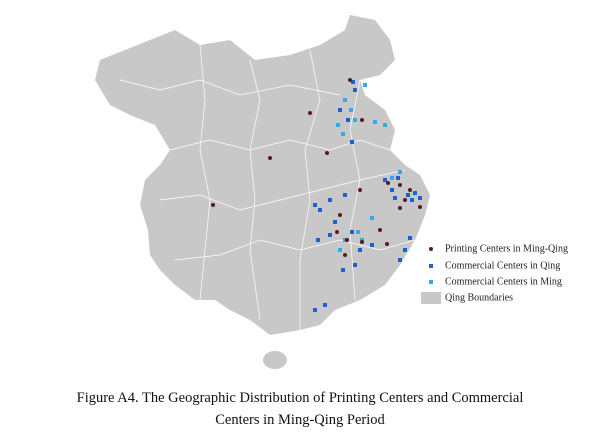 This screenshot has height=440, width=600. I want to click on commercial-qing, so click(367, 196).